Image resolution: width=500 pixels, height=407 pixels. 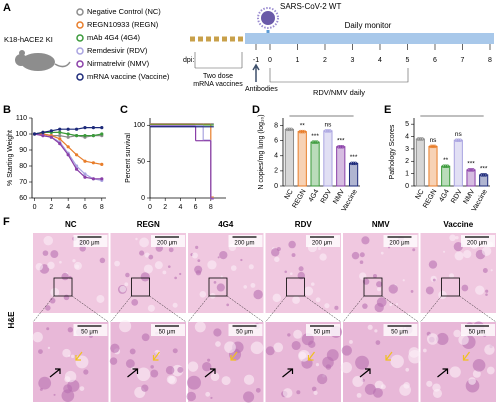 What do you see at coordinates (7, 110) in the screenshot?
I see `panel-label: B` at bounding box center [7, 110].